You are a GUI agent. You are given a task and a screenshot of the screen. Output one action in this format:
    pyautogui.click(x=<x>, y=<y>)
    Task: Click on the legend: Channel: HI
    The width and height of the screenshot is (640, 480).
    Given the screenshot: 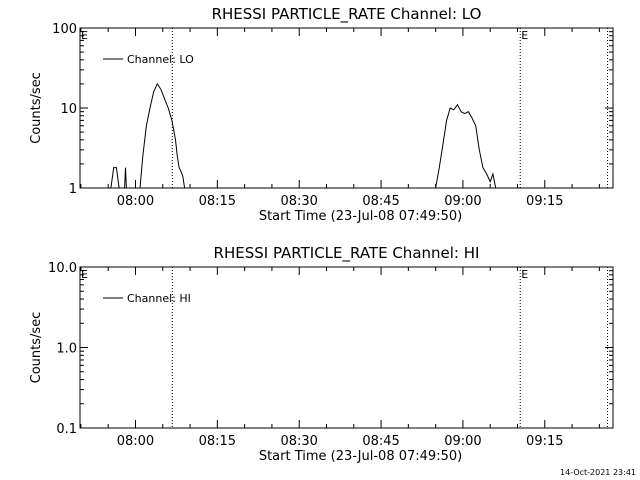 What is the action you would take?
    pyautogui.click(x=147, y=298)
    